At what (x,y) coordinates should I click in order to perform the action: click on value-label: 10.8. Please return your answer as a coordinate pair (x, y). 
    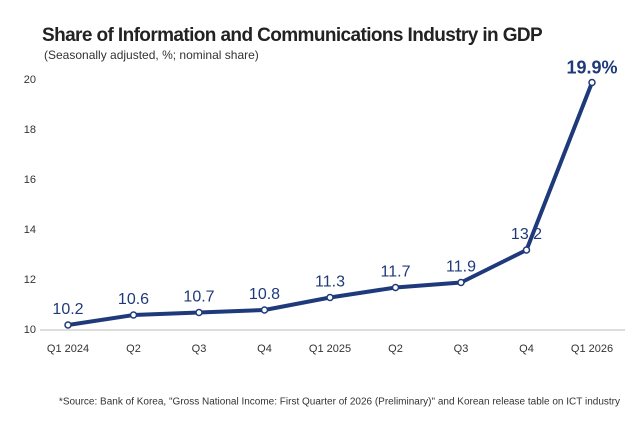
    Looking at the image, I should click on (264, 294).